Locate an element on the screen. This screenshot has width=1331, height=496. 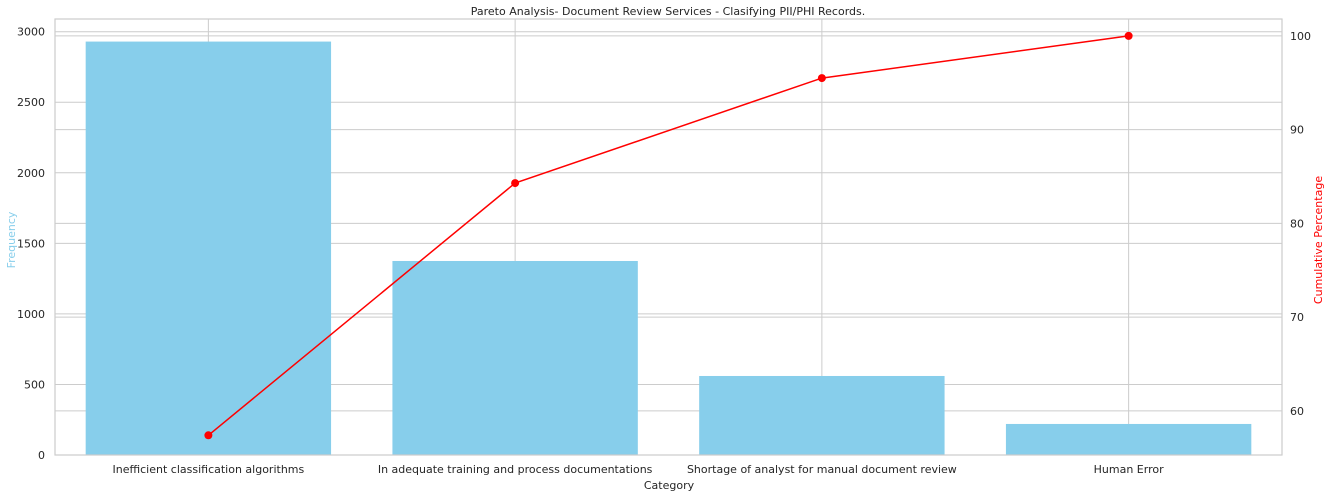
y-tick-label-0: 0 is located at coordinates (41, 455).